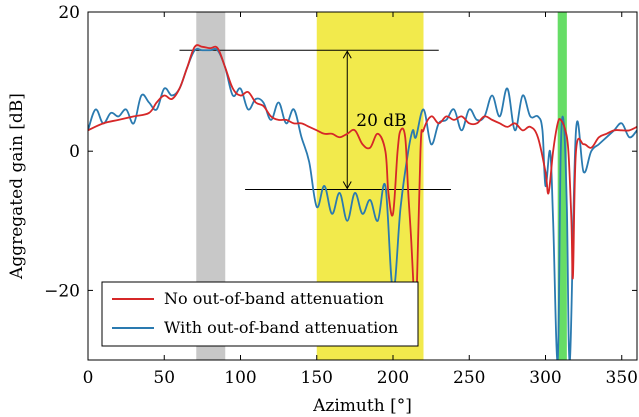 The height and width of the screenshot is (417, 639). I want to click on annotation-arrowhead-bottom, so click(347, 185).